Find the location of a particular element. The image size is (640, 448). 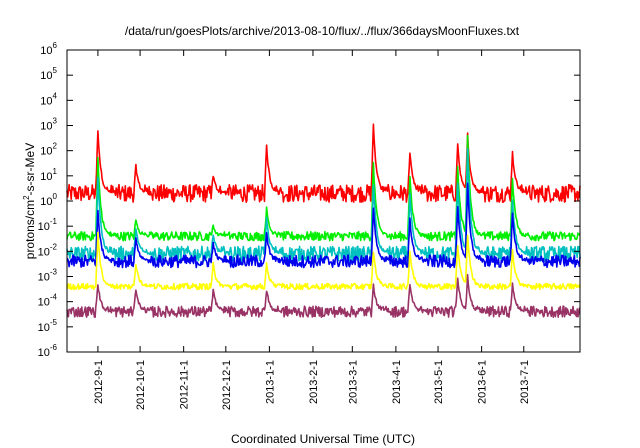

x-tick-label: 2012-11-1 is located at coordinates (185, 384).